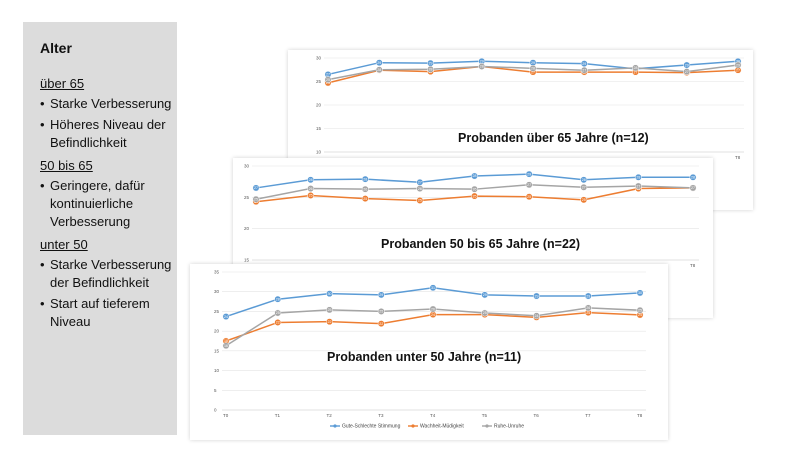  I want to click on x-tick-label: T8, so click(738, 157).